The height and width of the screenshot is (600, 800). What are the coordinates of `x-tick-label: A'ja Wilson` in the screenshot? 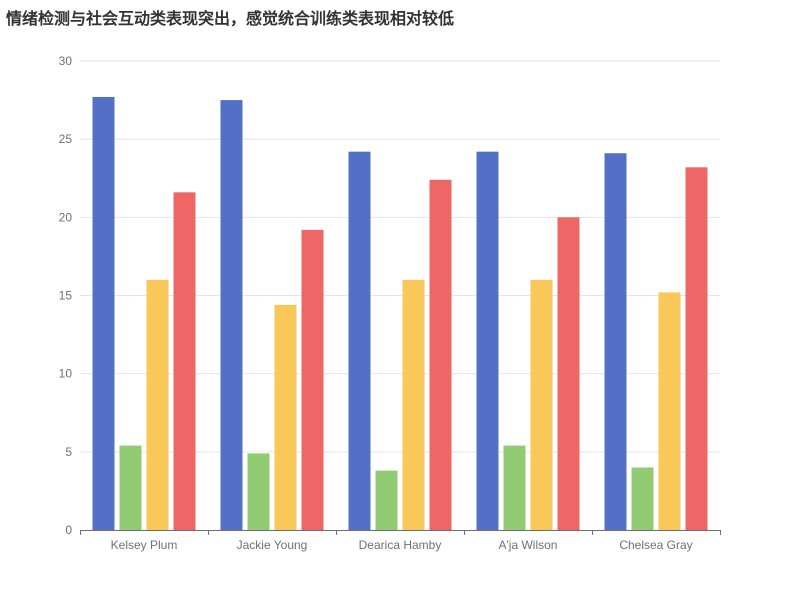 It's located at (528, 545).